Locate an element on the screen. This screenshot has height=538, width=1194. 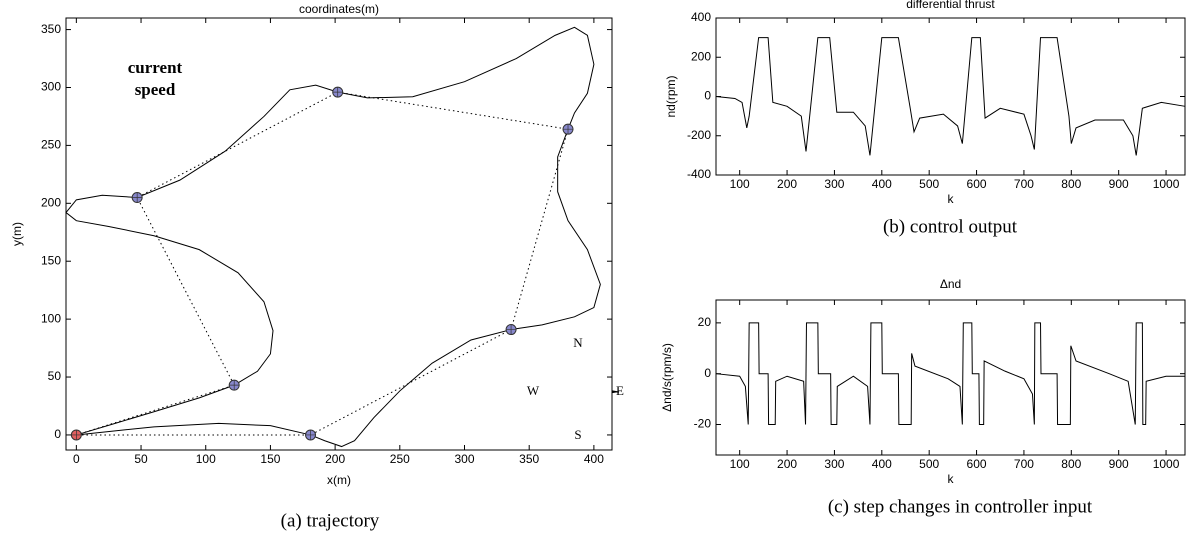
compass-label: E is located at coordinates (620, 390).